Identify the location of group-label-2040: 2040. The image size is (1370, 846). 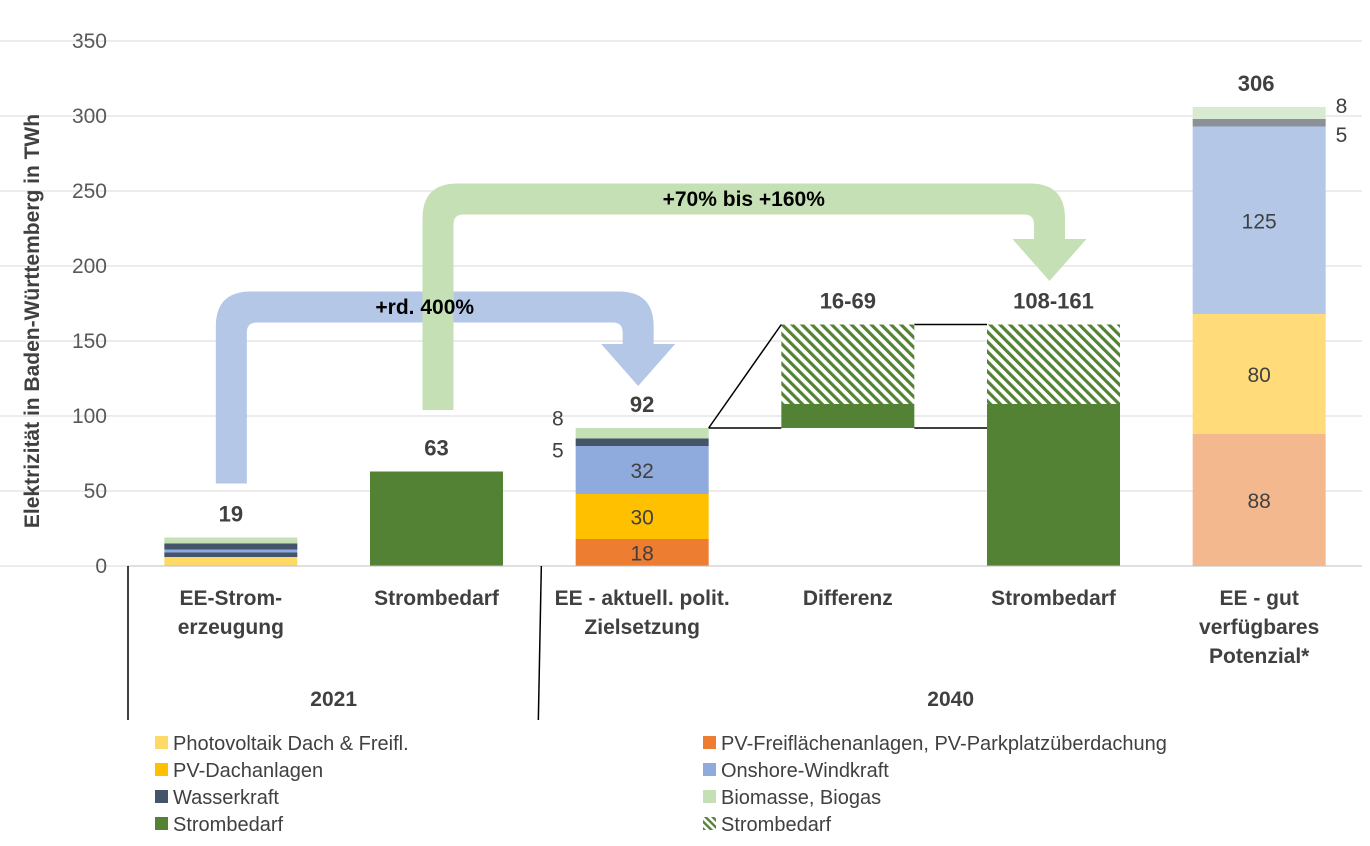
(950, 699).